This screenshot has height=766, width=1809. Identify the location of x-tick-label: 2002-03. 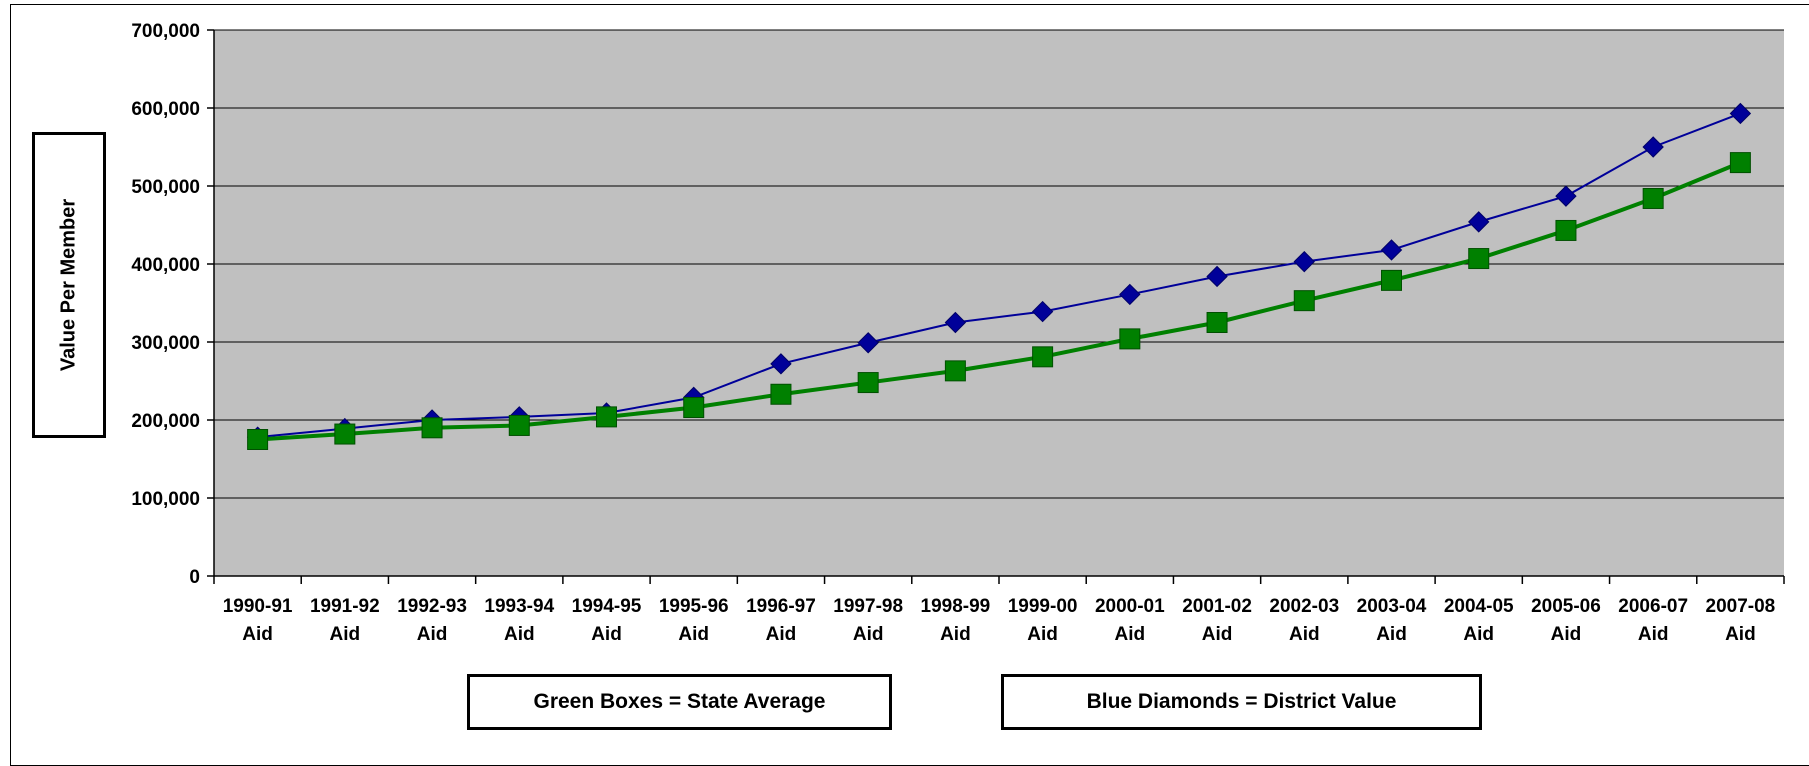
(1304, 606).